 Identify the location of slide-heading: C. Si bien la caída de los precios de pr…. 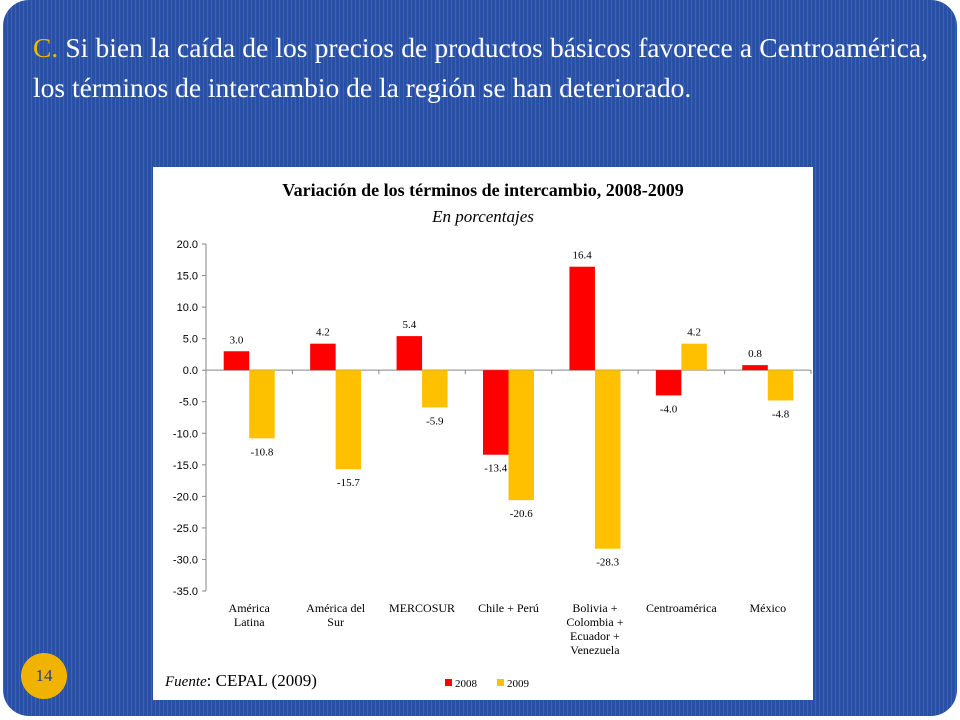
(480, 68).